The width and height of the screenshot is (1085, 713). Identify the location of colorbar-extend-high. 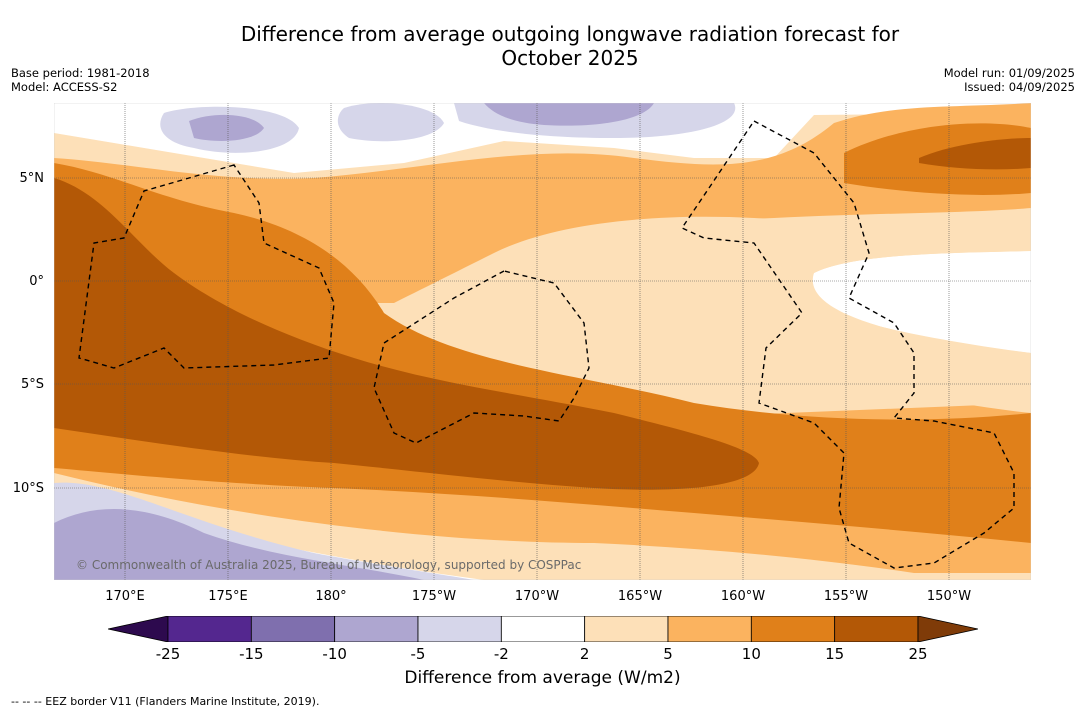
(947, 629).